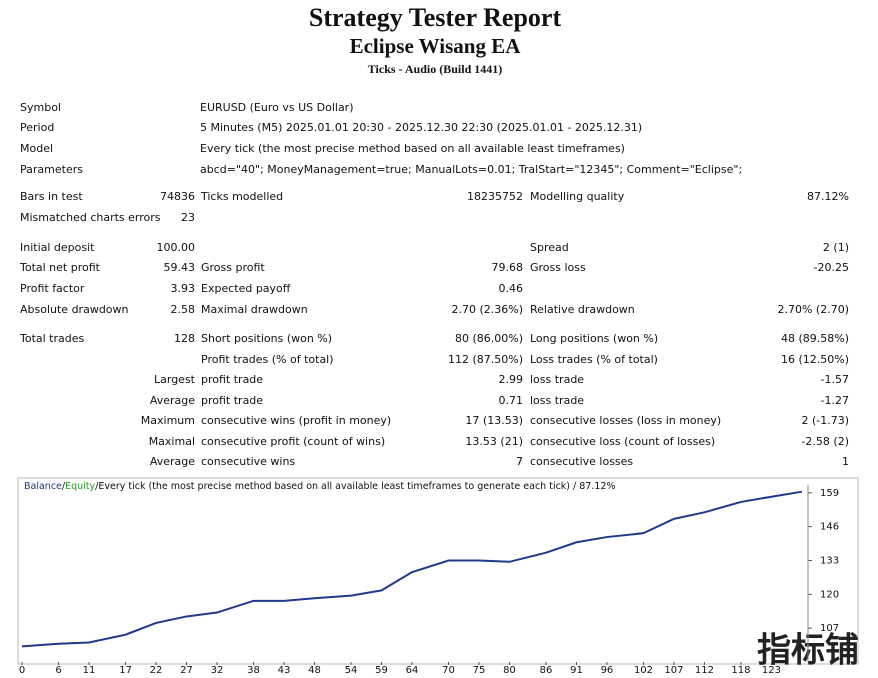 The image size is (878, 678). I want to click on stat-value: 2.99, so click(511, 379).